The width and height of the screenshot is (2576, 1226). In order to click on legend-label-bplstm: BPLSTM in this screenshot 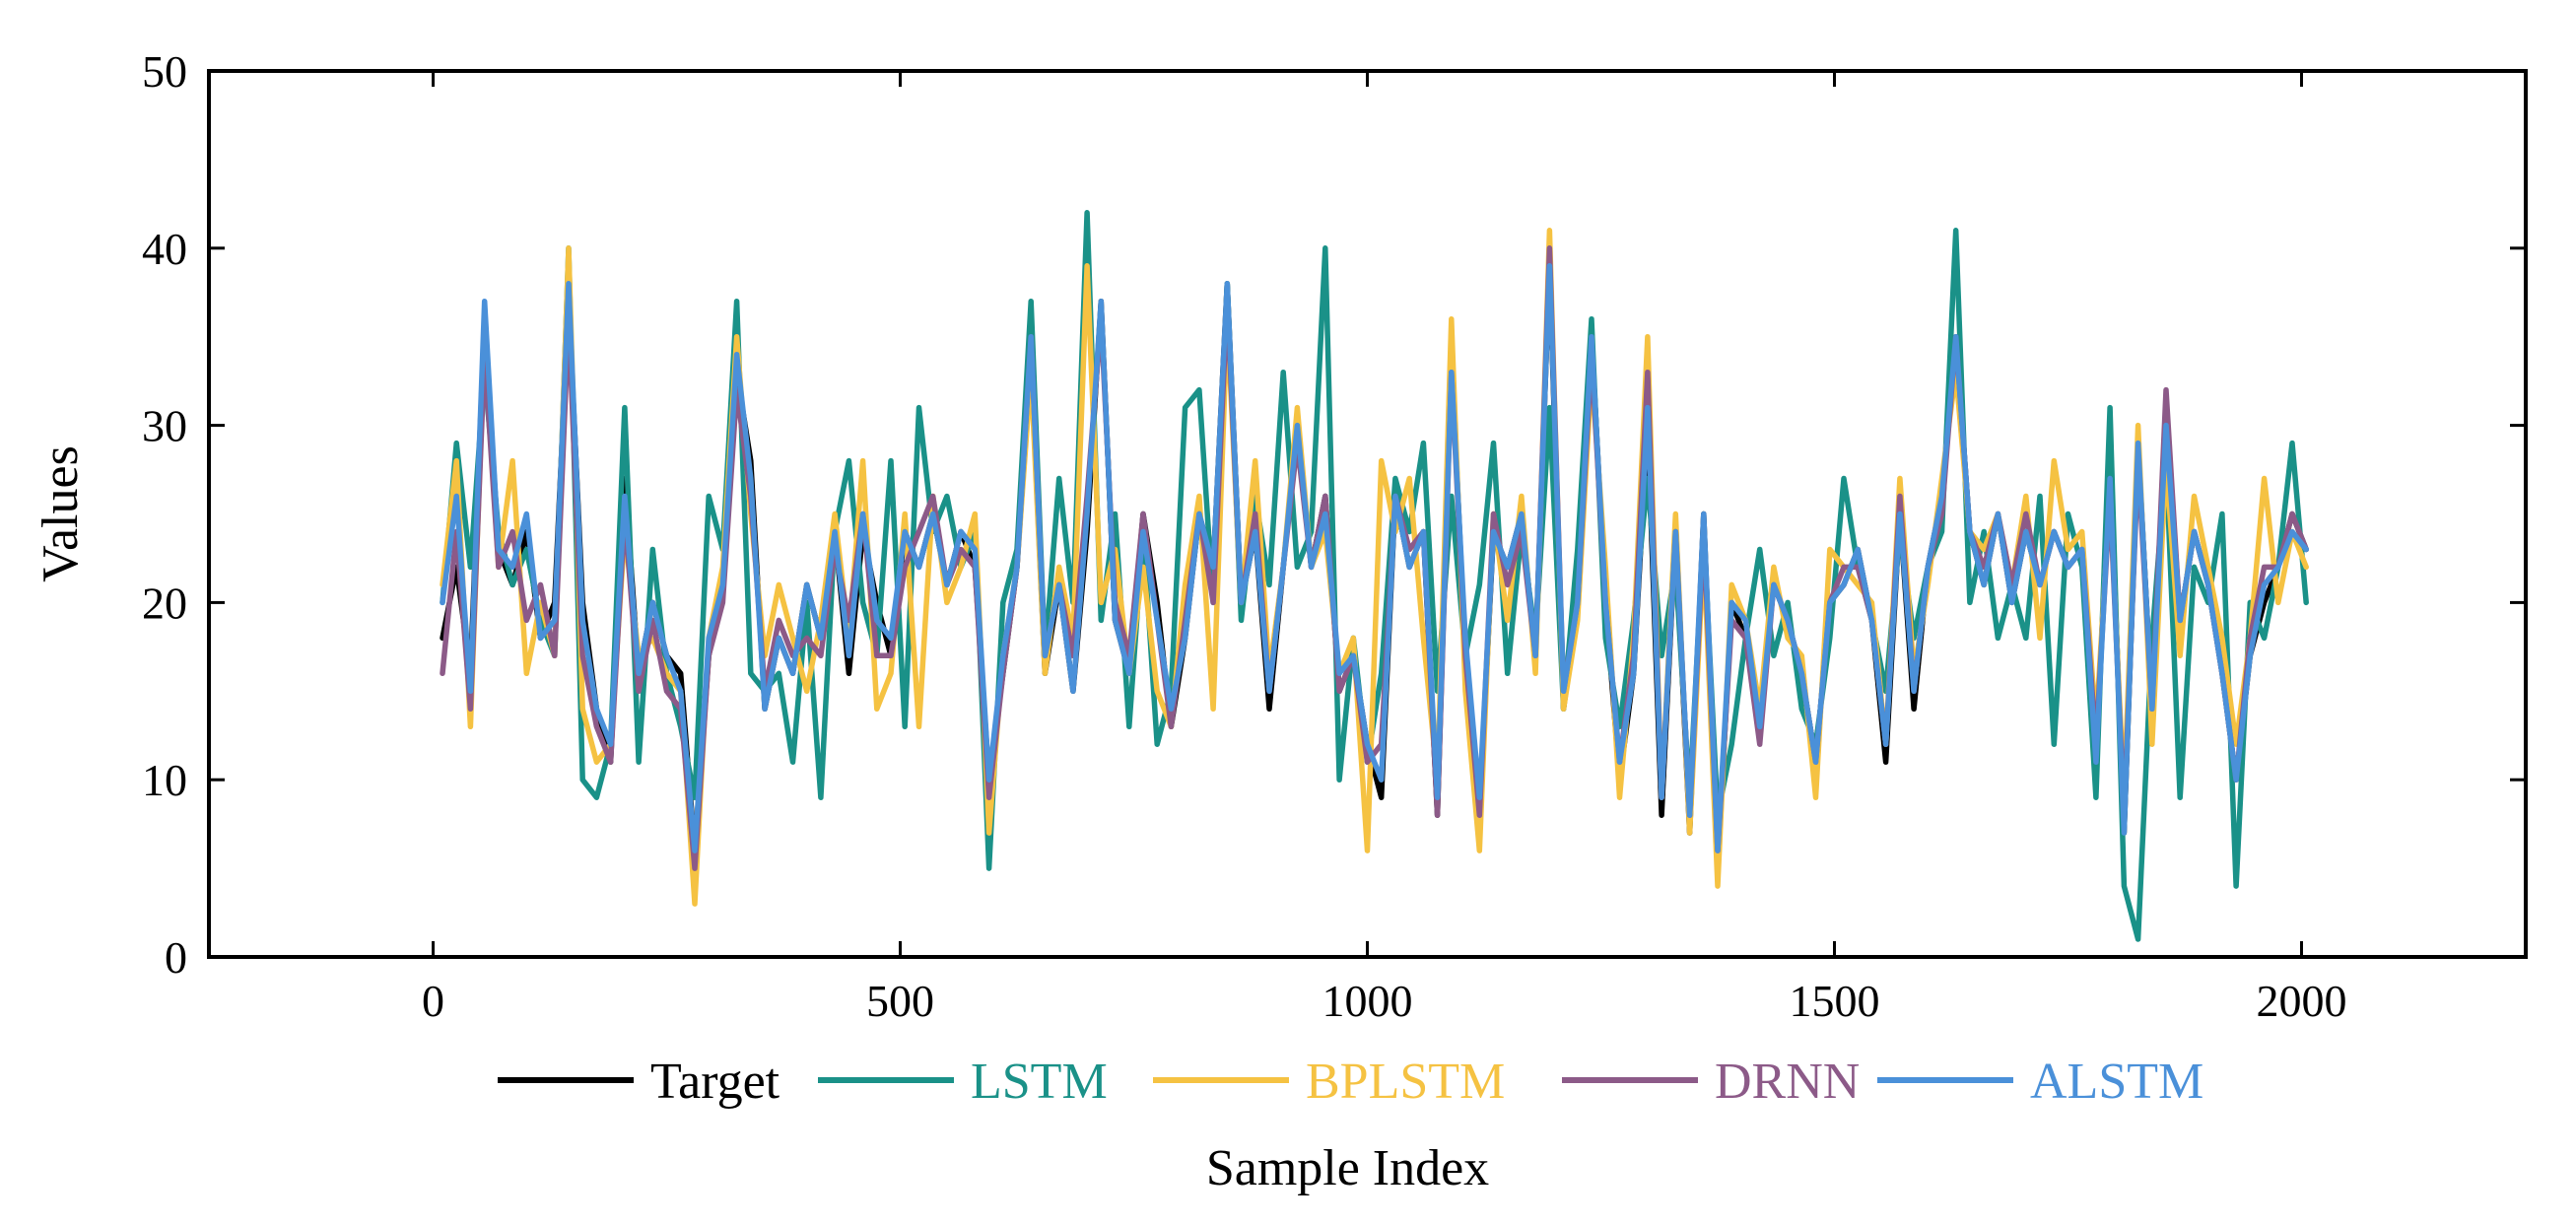, I will do `click(1405, 1082)`.